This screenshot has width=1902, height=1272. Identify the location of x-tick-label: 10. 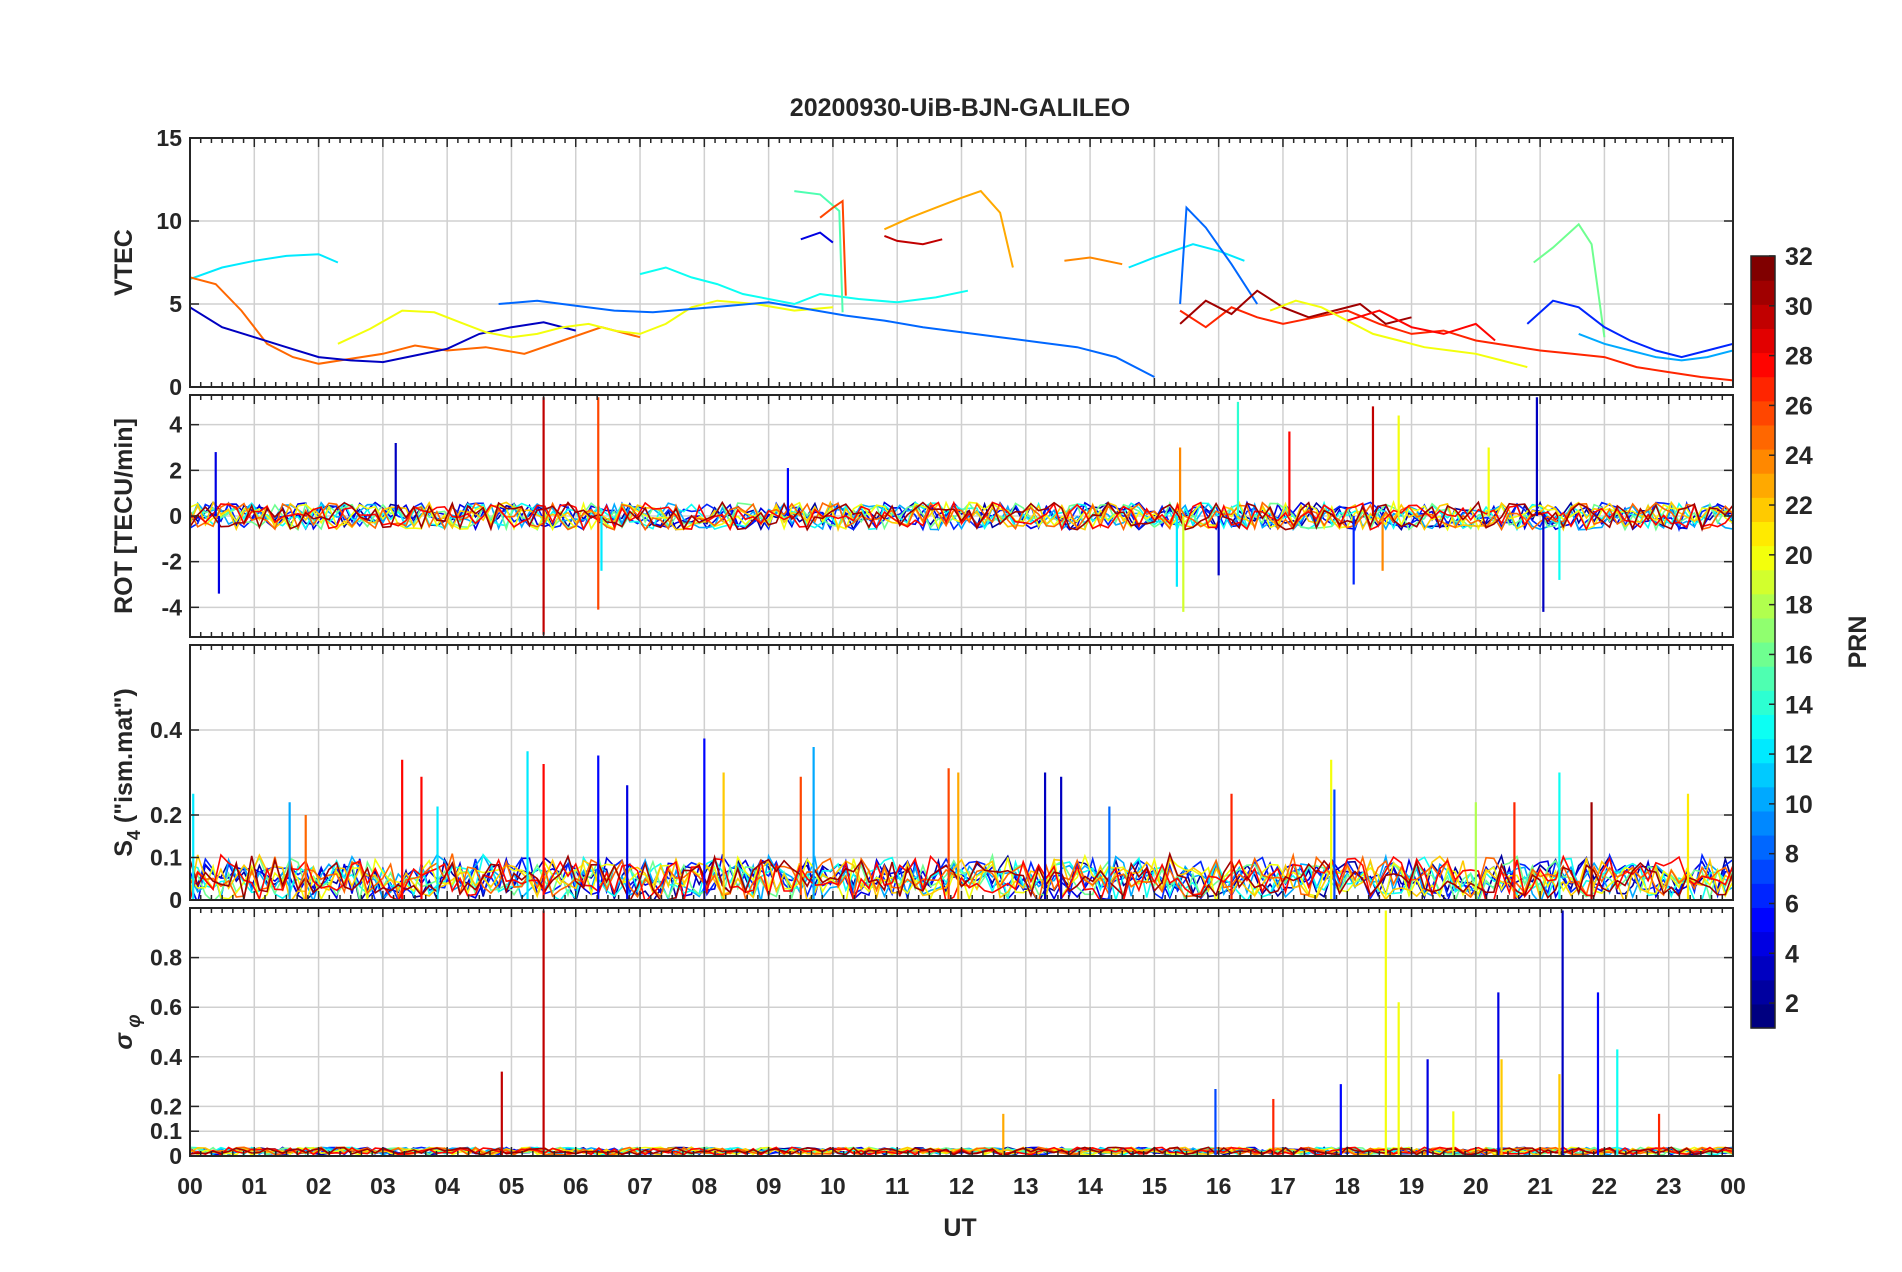
(833, 1186).